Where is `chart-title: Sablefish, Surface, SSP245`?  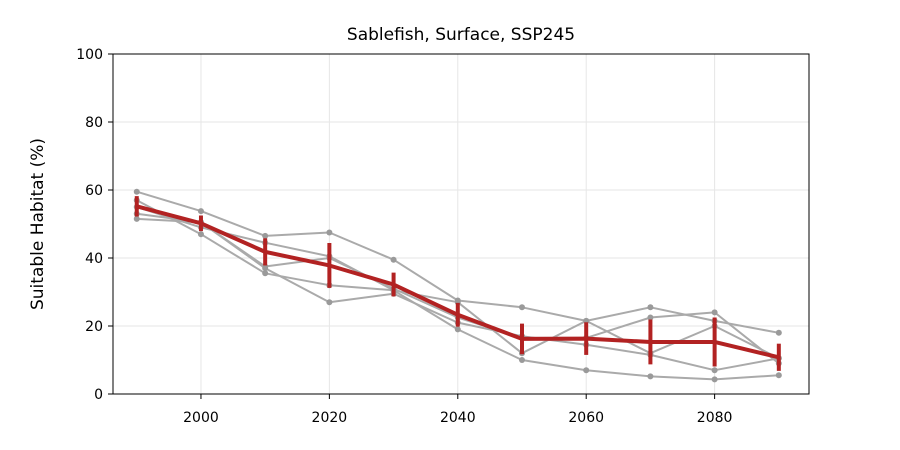 chart-title: Sablefish, Surface, SSP245 is located at coordinates (461, 35).